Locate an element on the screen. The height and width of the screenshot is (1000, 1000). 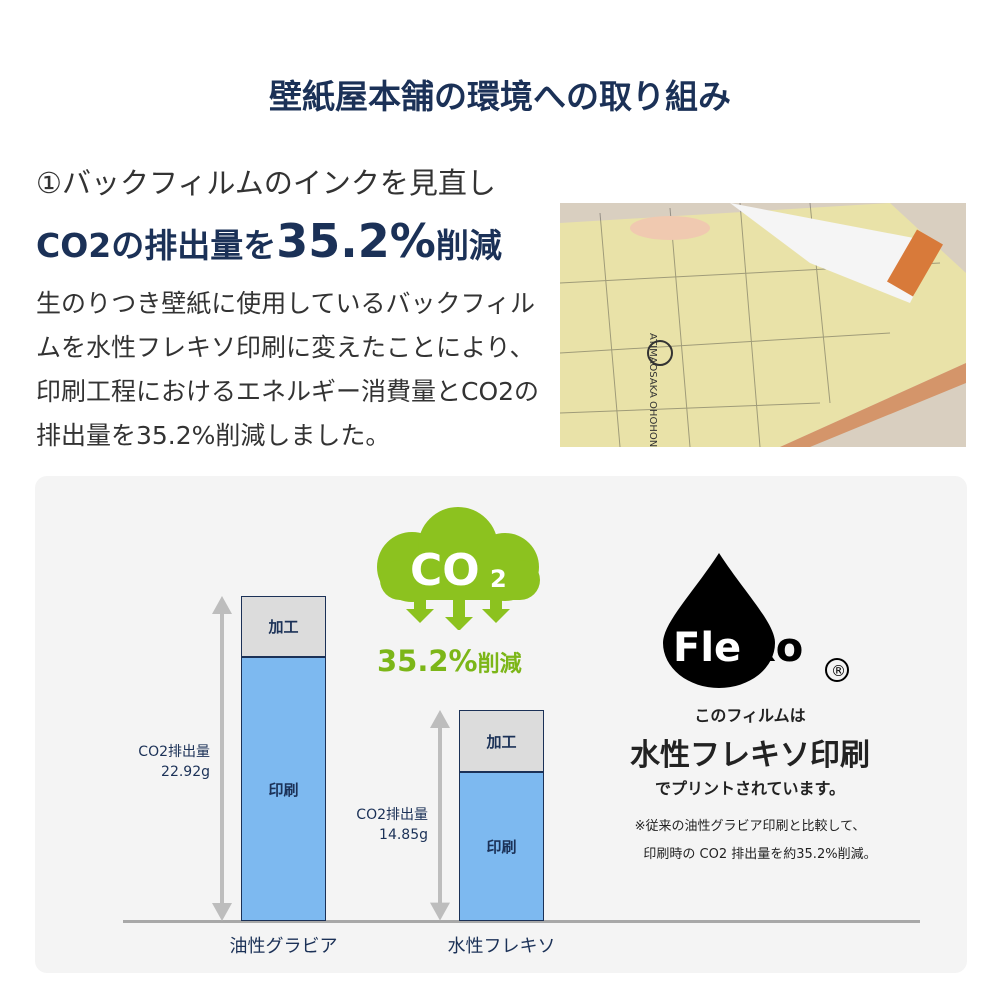
headline-post: 削減 is located at coordinates (468, 245).